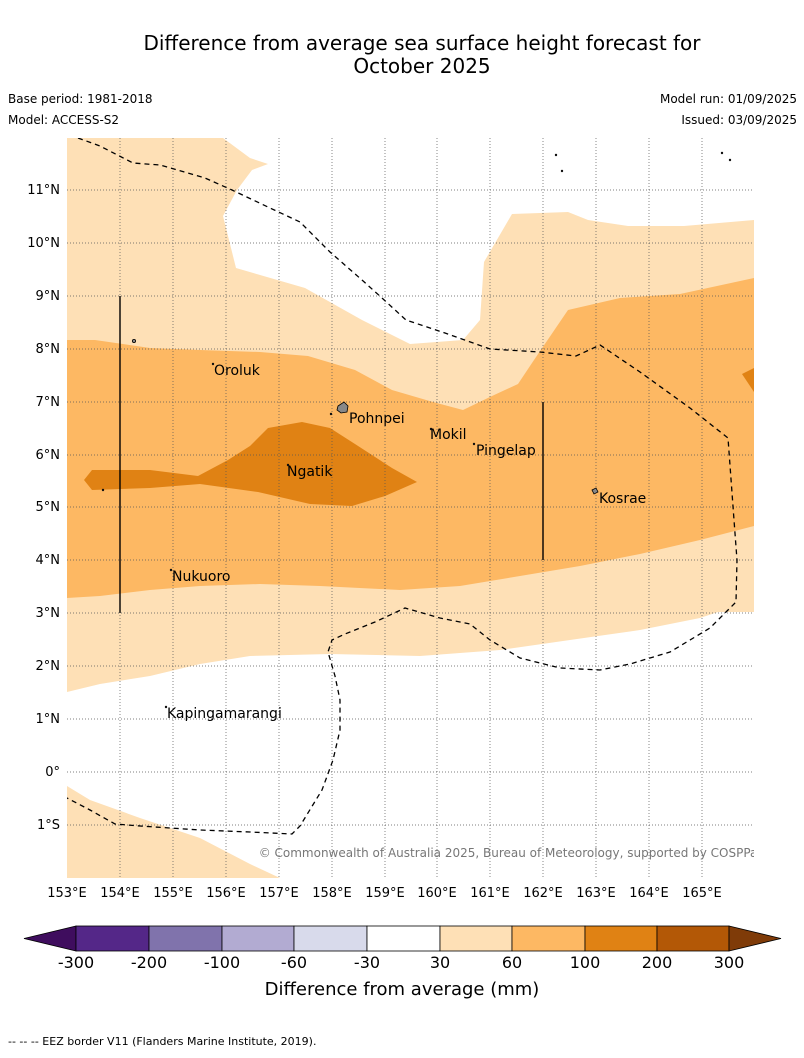  Describe the element at coordinates (237, 371) in the screenshot. I see `place-label-oroluk: Oroluk` at that location.